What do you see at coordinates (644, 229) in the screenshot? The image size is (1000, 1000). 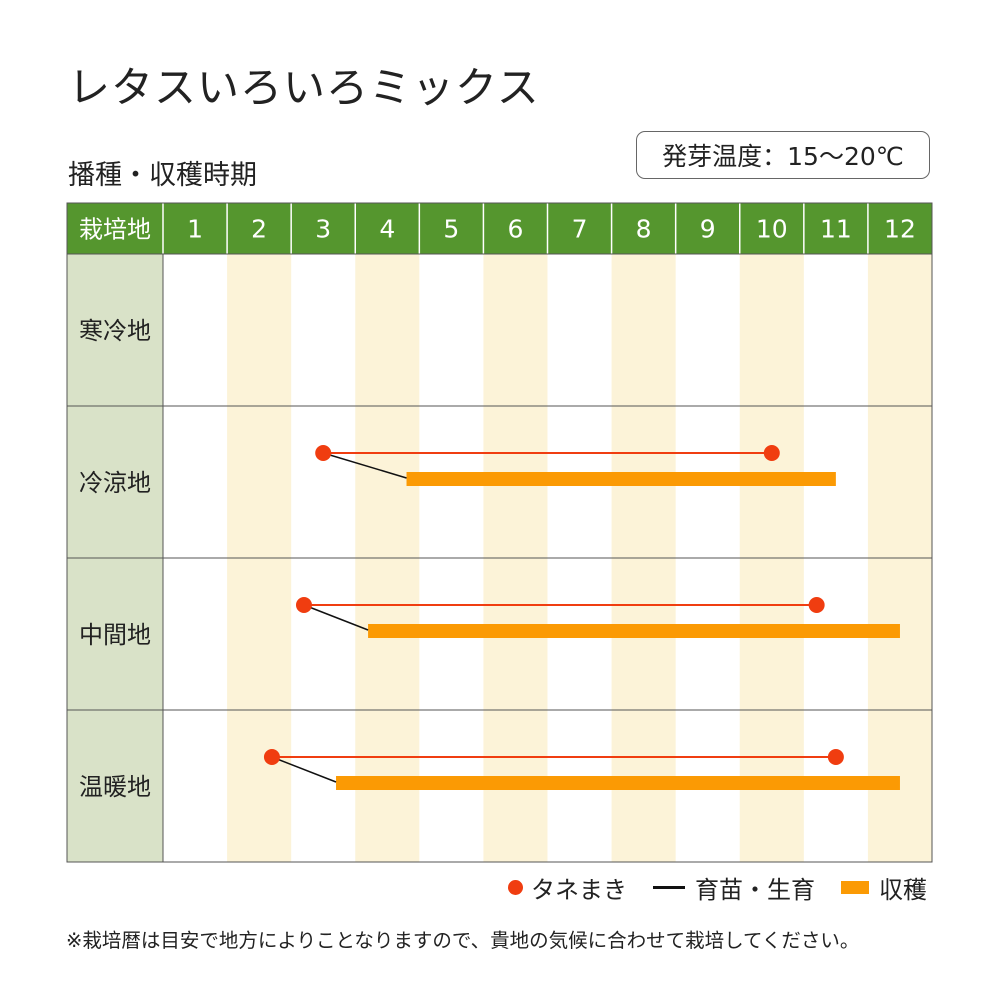 I see `month-tick-label: 8` at bounding box center [644, 229].